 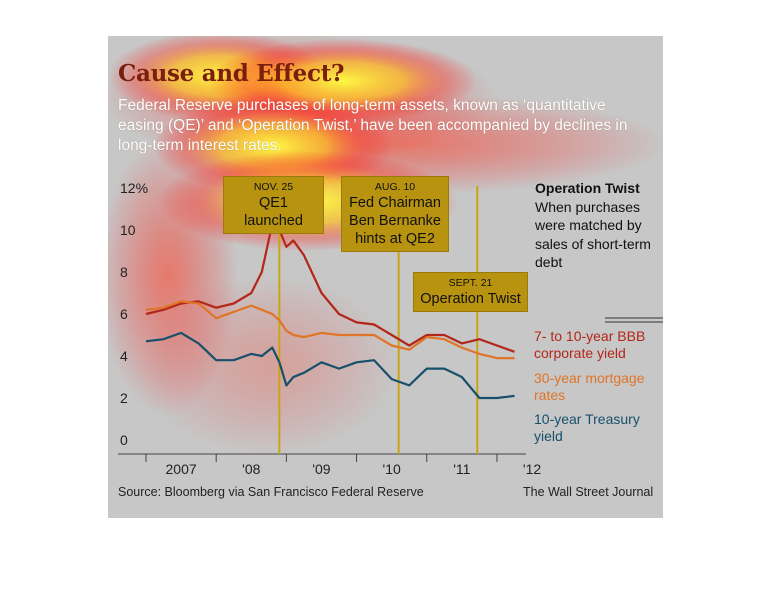 What do you see at coordinates (321, 469) in the screenshot?
I see `x-tick-label: '09` at bounding box center [321, 469].